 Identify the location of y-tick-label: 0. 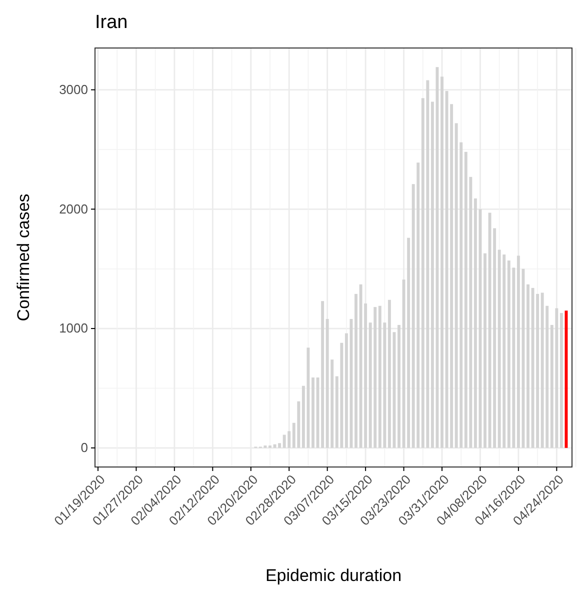
(84, 448).